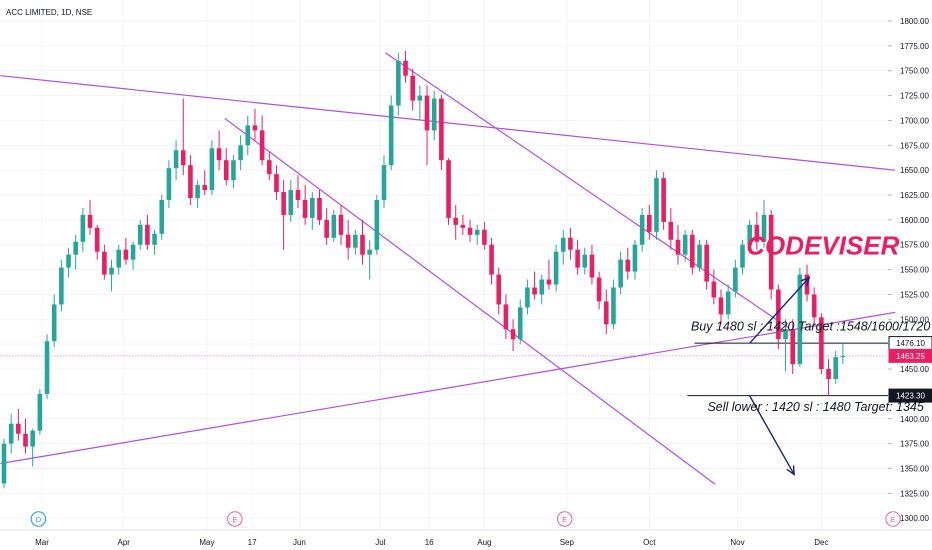 The height and width of the screenshot is (550, 932). I want to click on codeviser-watermark: CODEVISER, so click(822, 246).